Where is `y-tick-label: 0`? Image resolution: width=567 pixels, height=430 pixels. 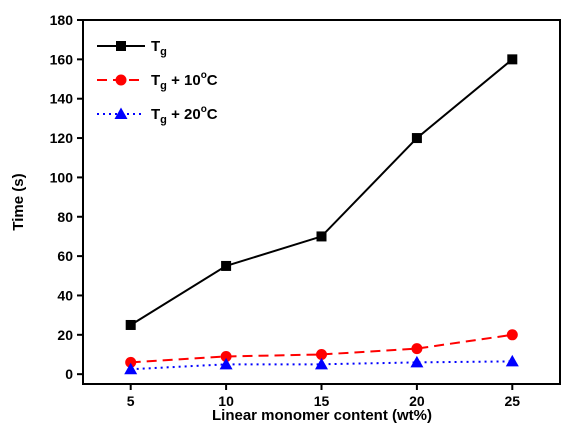 y-tick-label: 0 is located at coordinates (69, 374).